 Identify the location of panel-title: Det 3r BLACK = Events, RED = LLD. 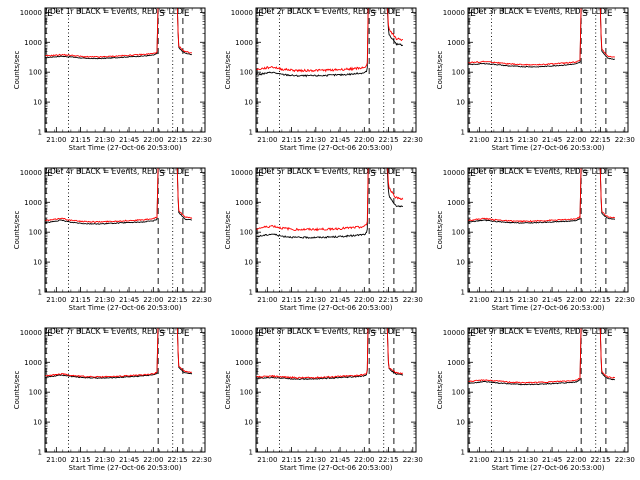
(539, 11).